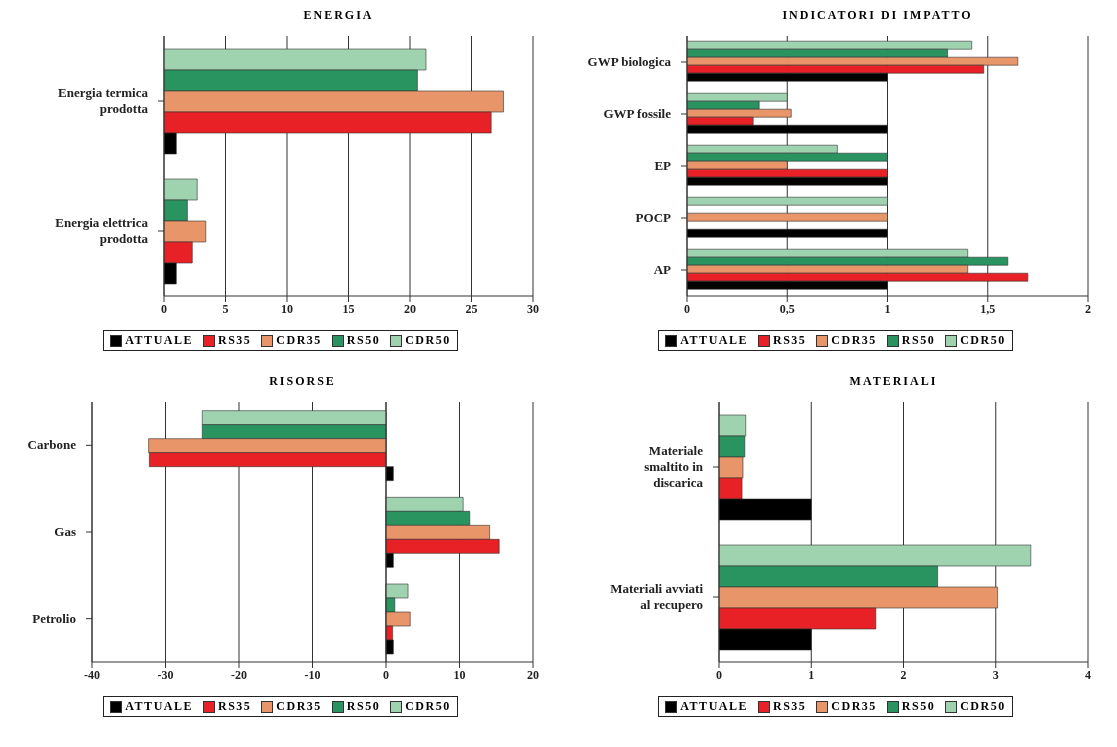  Describe the element at coordinates (103, 100) in the screenshot. I see `y-tick-label: Energia termica prodotta` at that location.